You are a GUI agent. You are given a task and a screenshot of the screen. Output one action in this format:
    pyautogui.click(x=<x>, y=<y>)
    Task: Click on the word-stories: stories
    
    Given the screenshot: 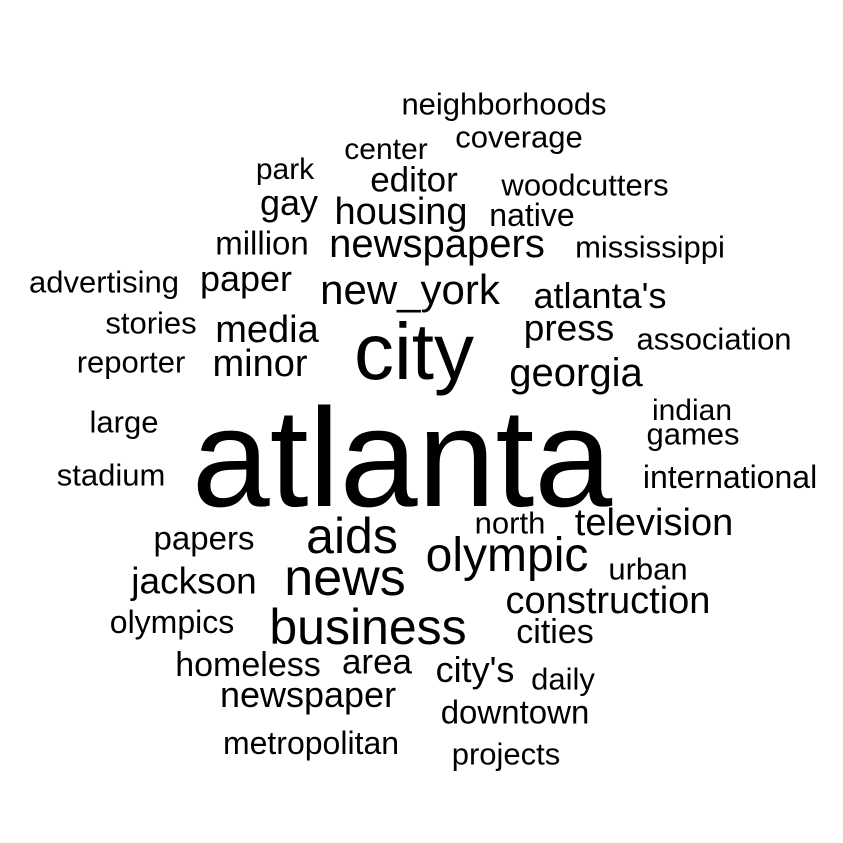 What is the action you would take?
    pyautogui.click(x=151, y=323)
    